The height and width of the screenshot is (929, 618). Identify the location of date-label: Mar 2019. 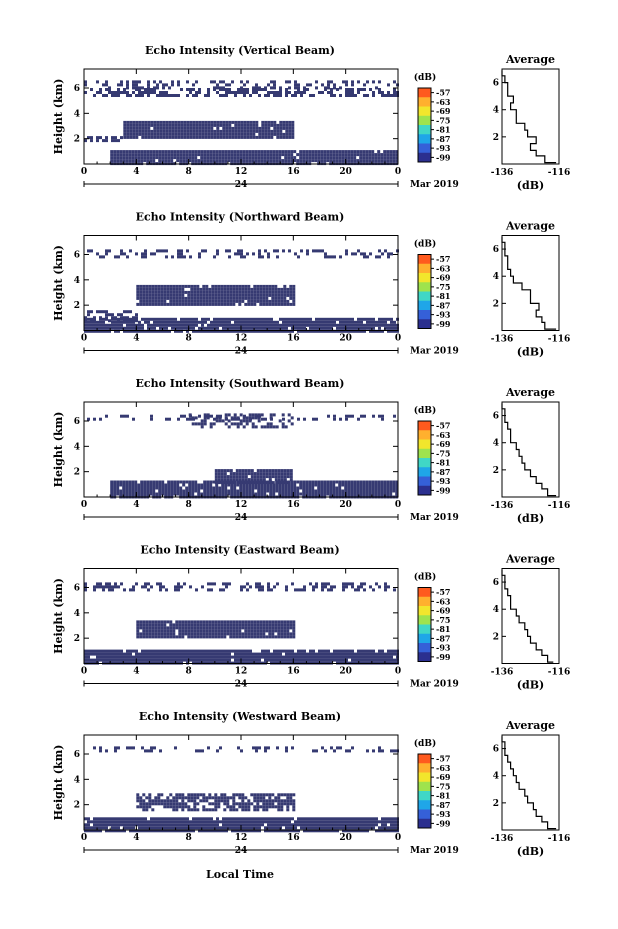
(434, 185).